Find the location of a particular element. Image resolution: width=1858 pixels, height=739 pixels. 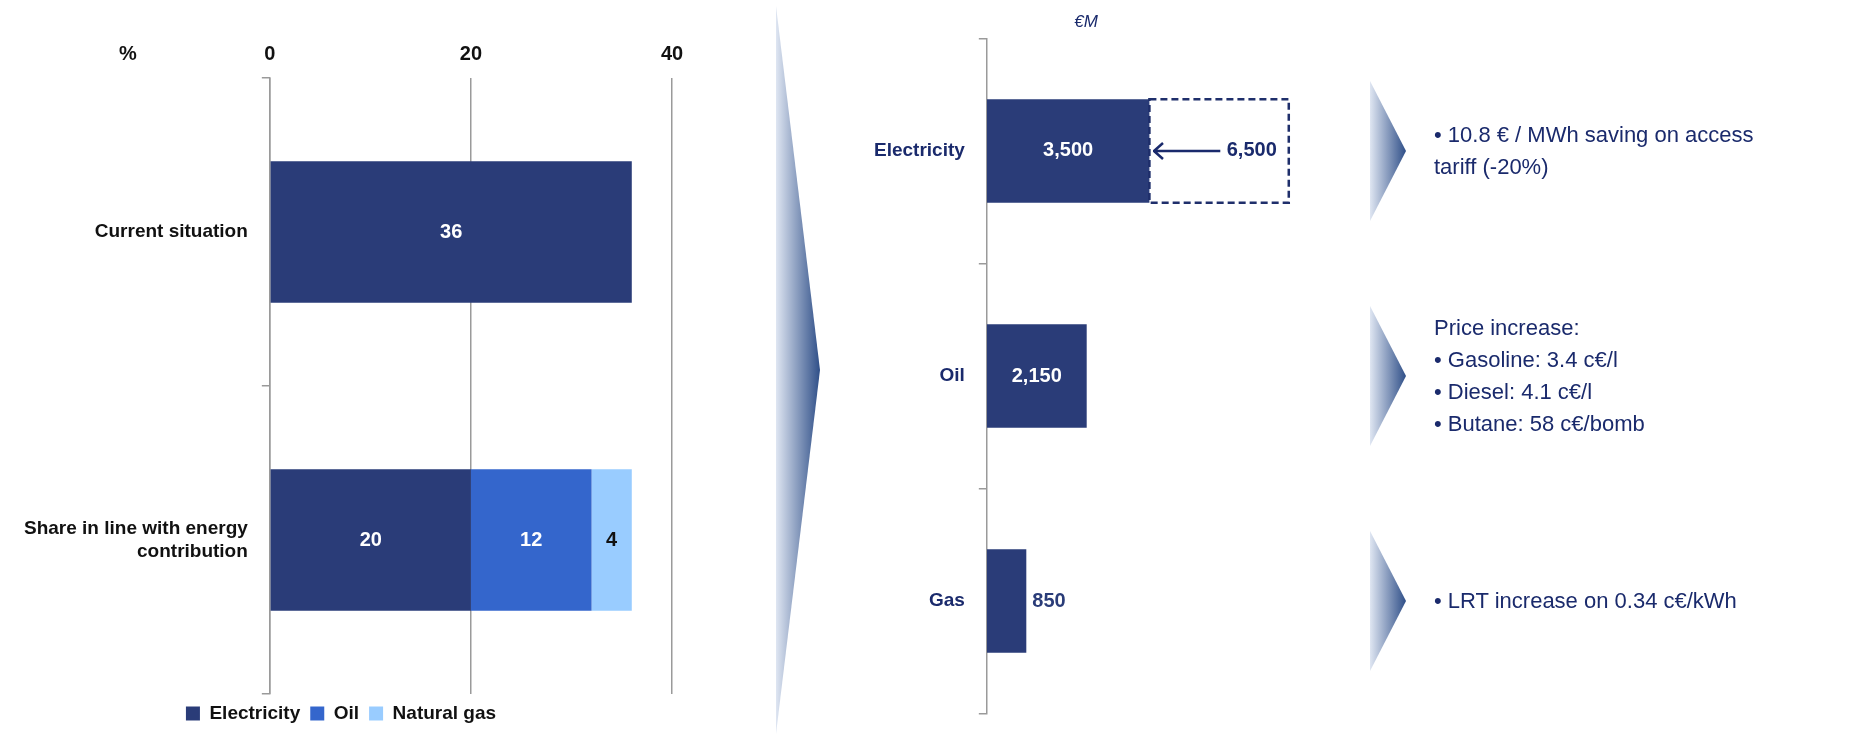

data-label: 3,500 is located at coordinates (1068, 149).